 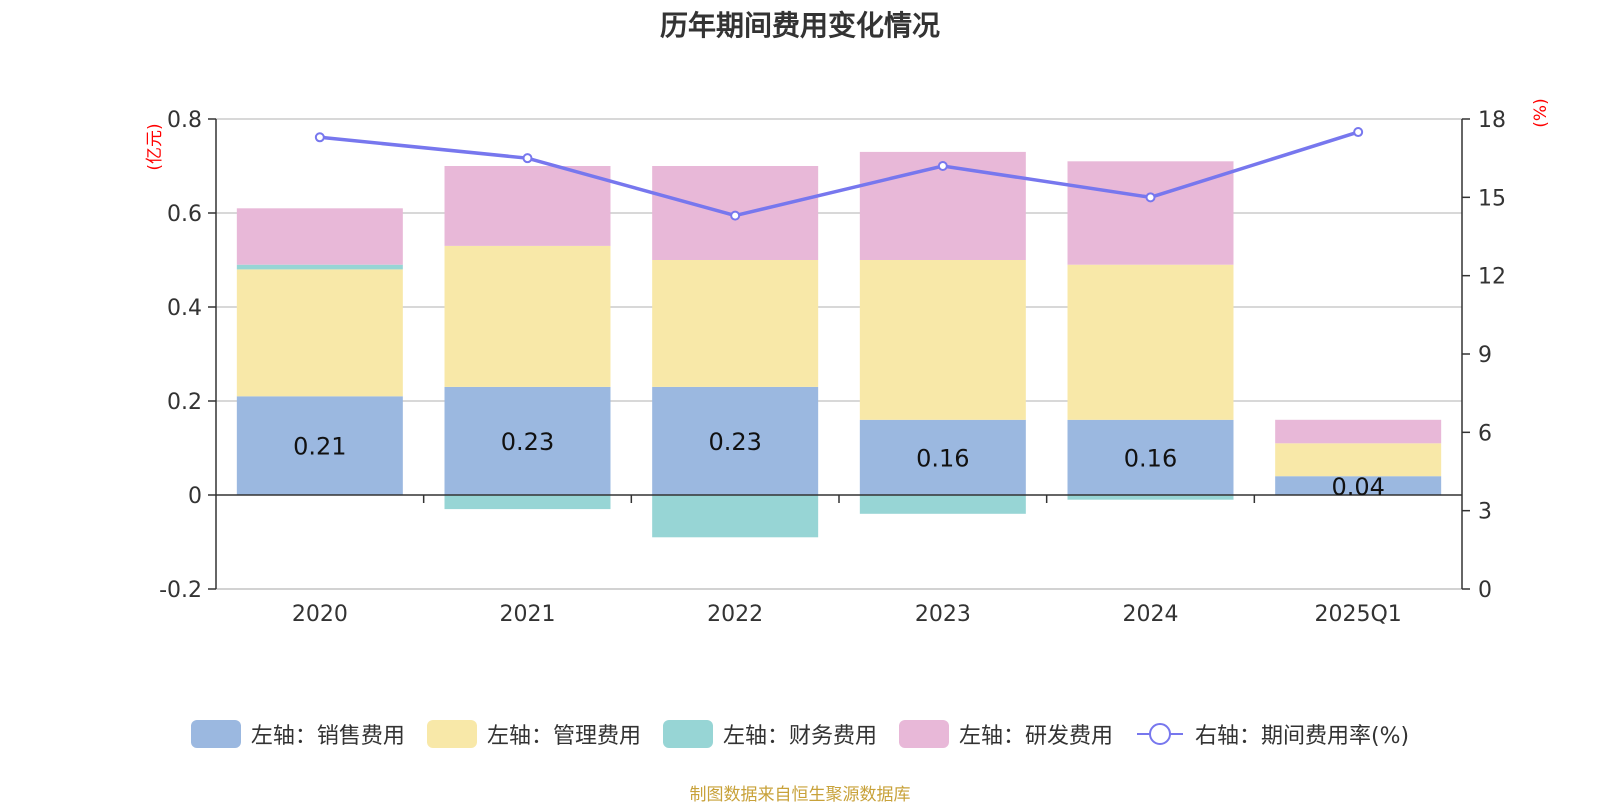 What do you see at coordinates (1492, 198) in the screenshot?
I see `right-tick-label: 15` at bounding box center [1492, 198].